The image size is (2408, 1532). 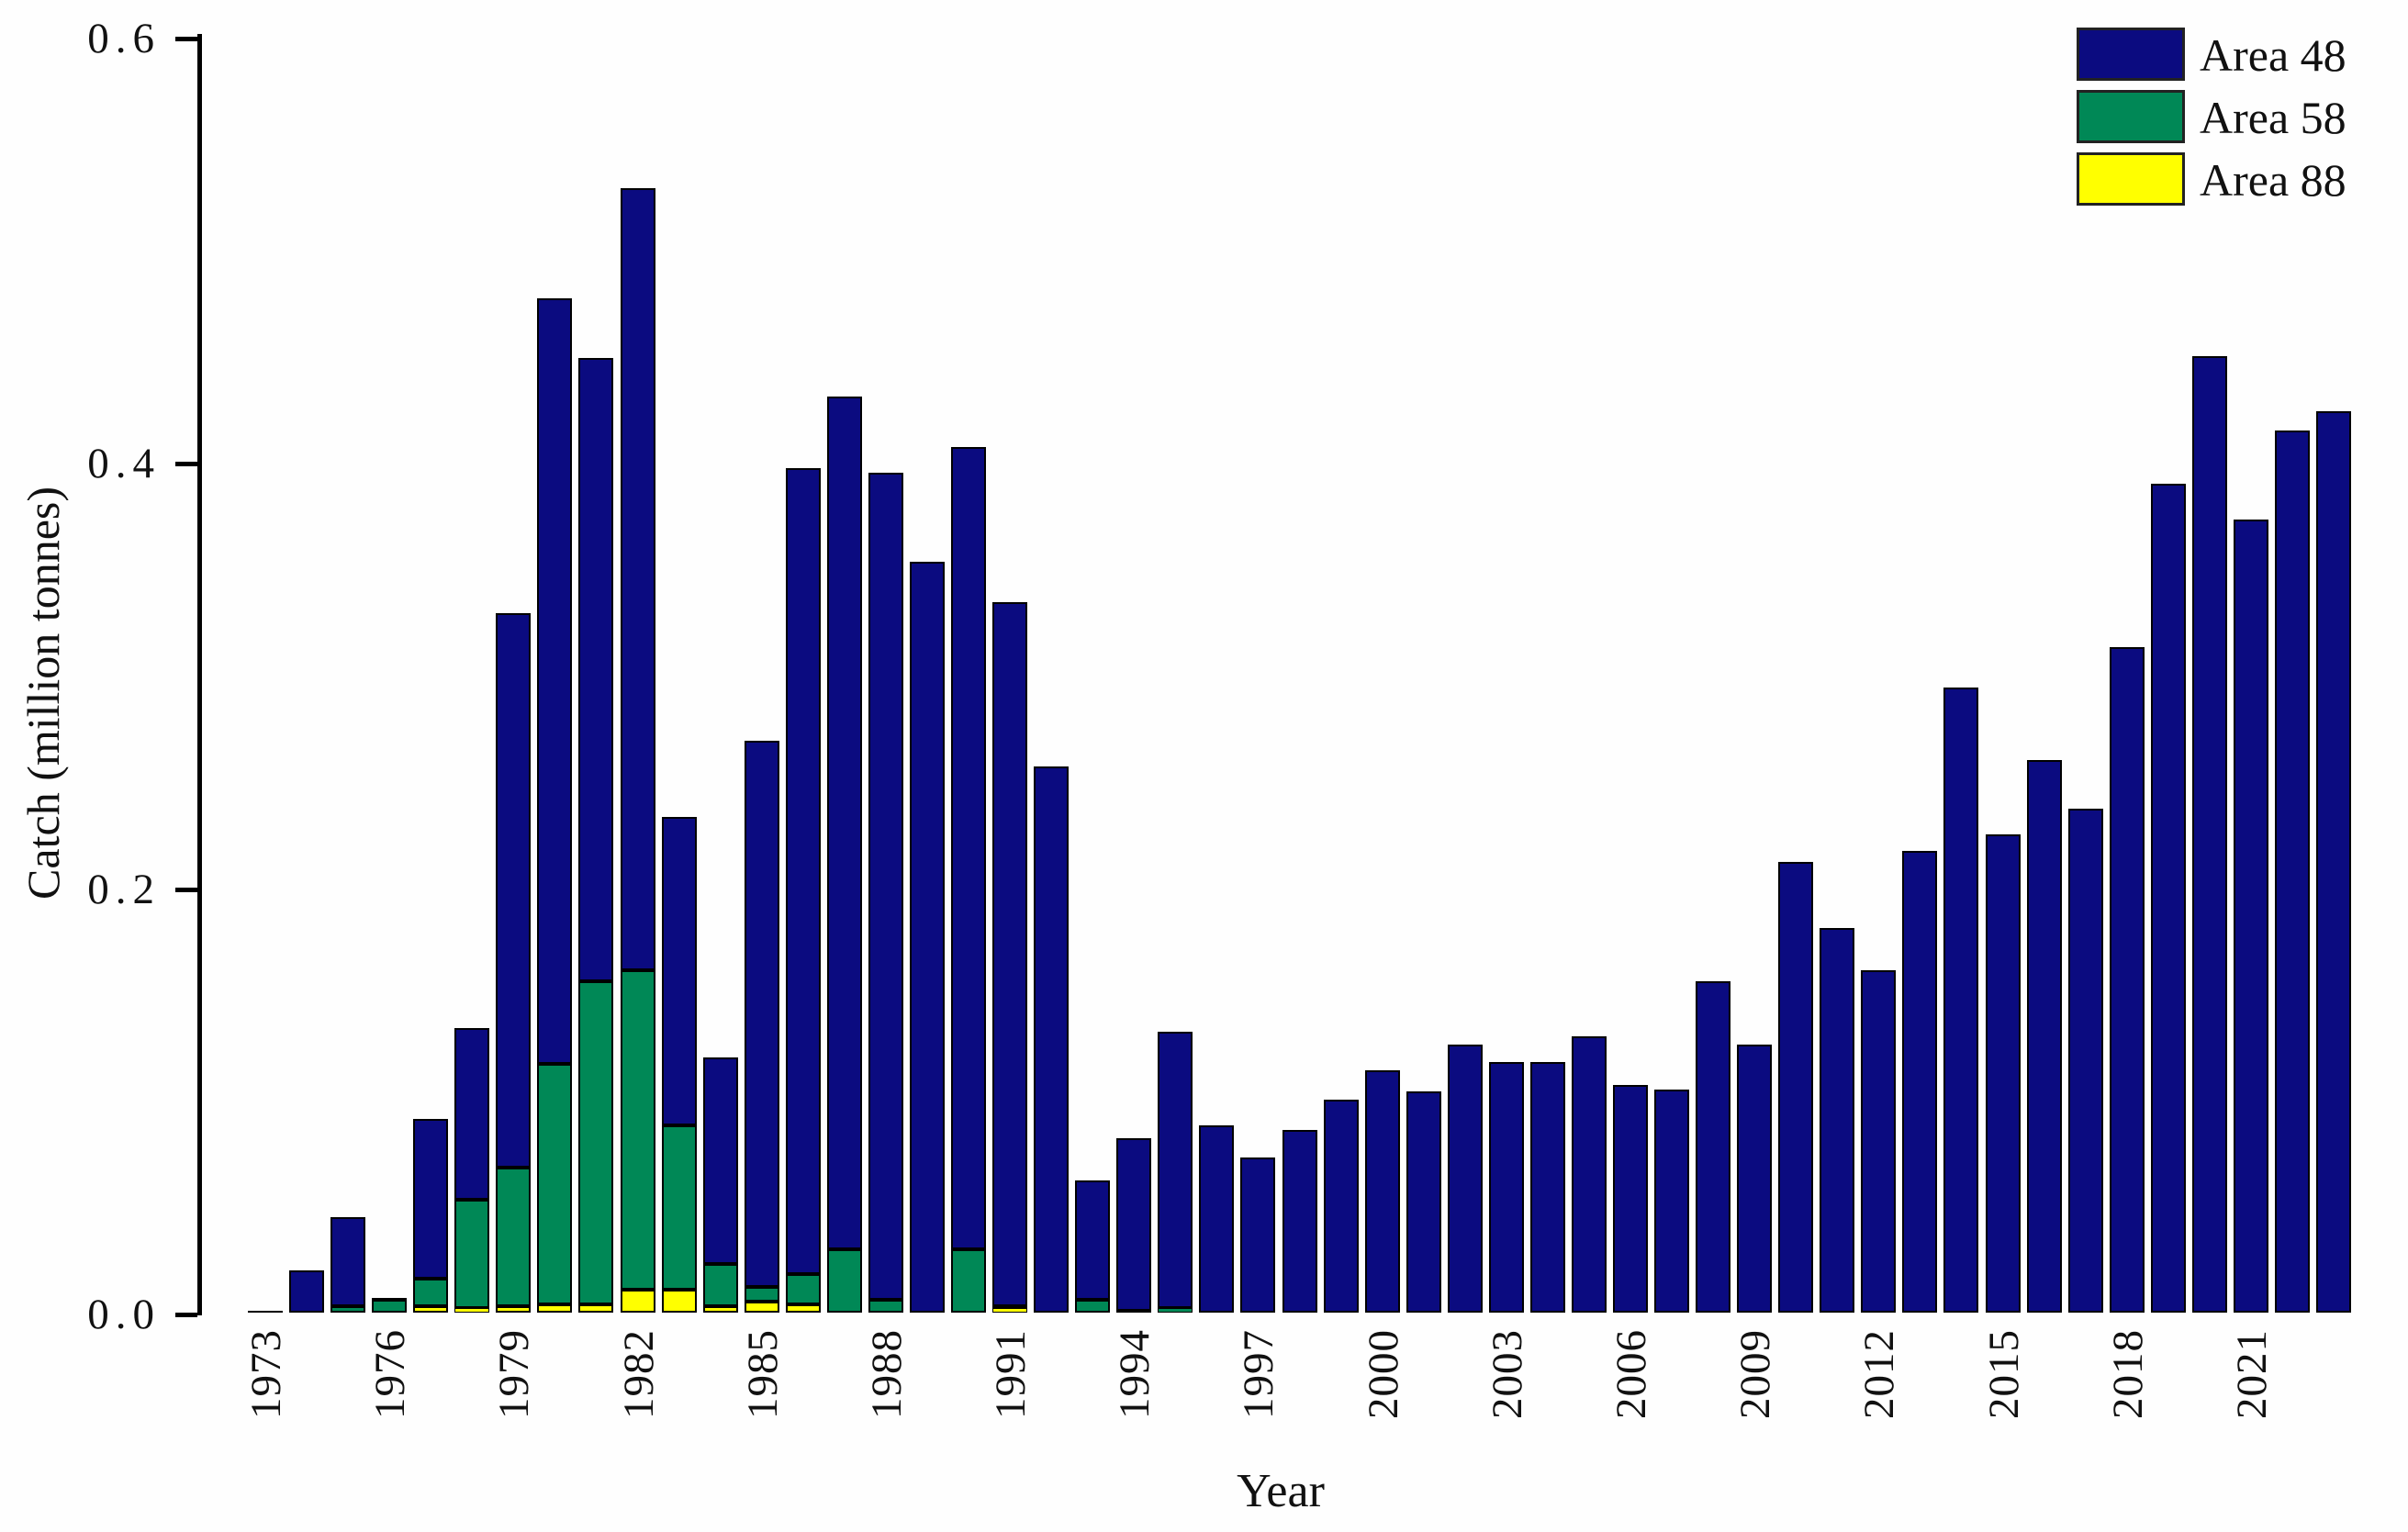 I want to click on x-tick-label-1997: 1997, so click(x=1259, y=1374).